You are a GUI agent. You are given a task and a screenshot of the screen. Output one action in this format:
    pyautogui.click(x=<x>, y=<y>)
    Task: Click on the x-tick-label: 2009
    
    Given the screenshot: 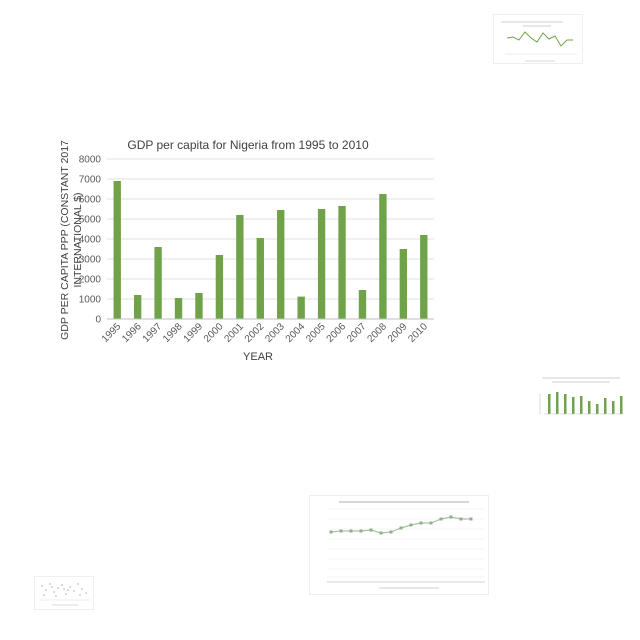 What is the action you would take?
    pyautogui.click(x=398, y=333)
    